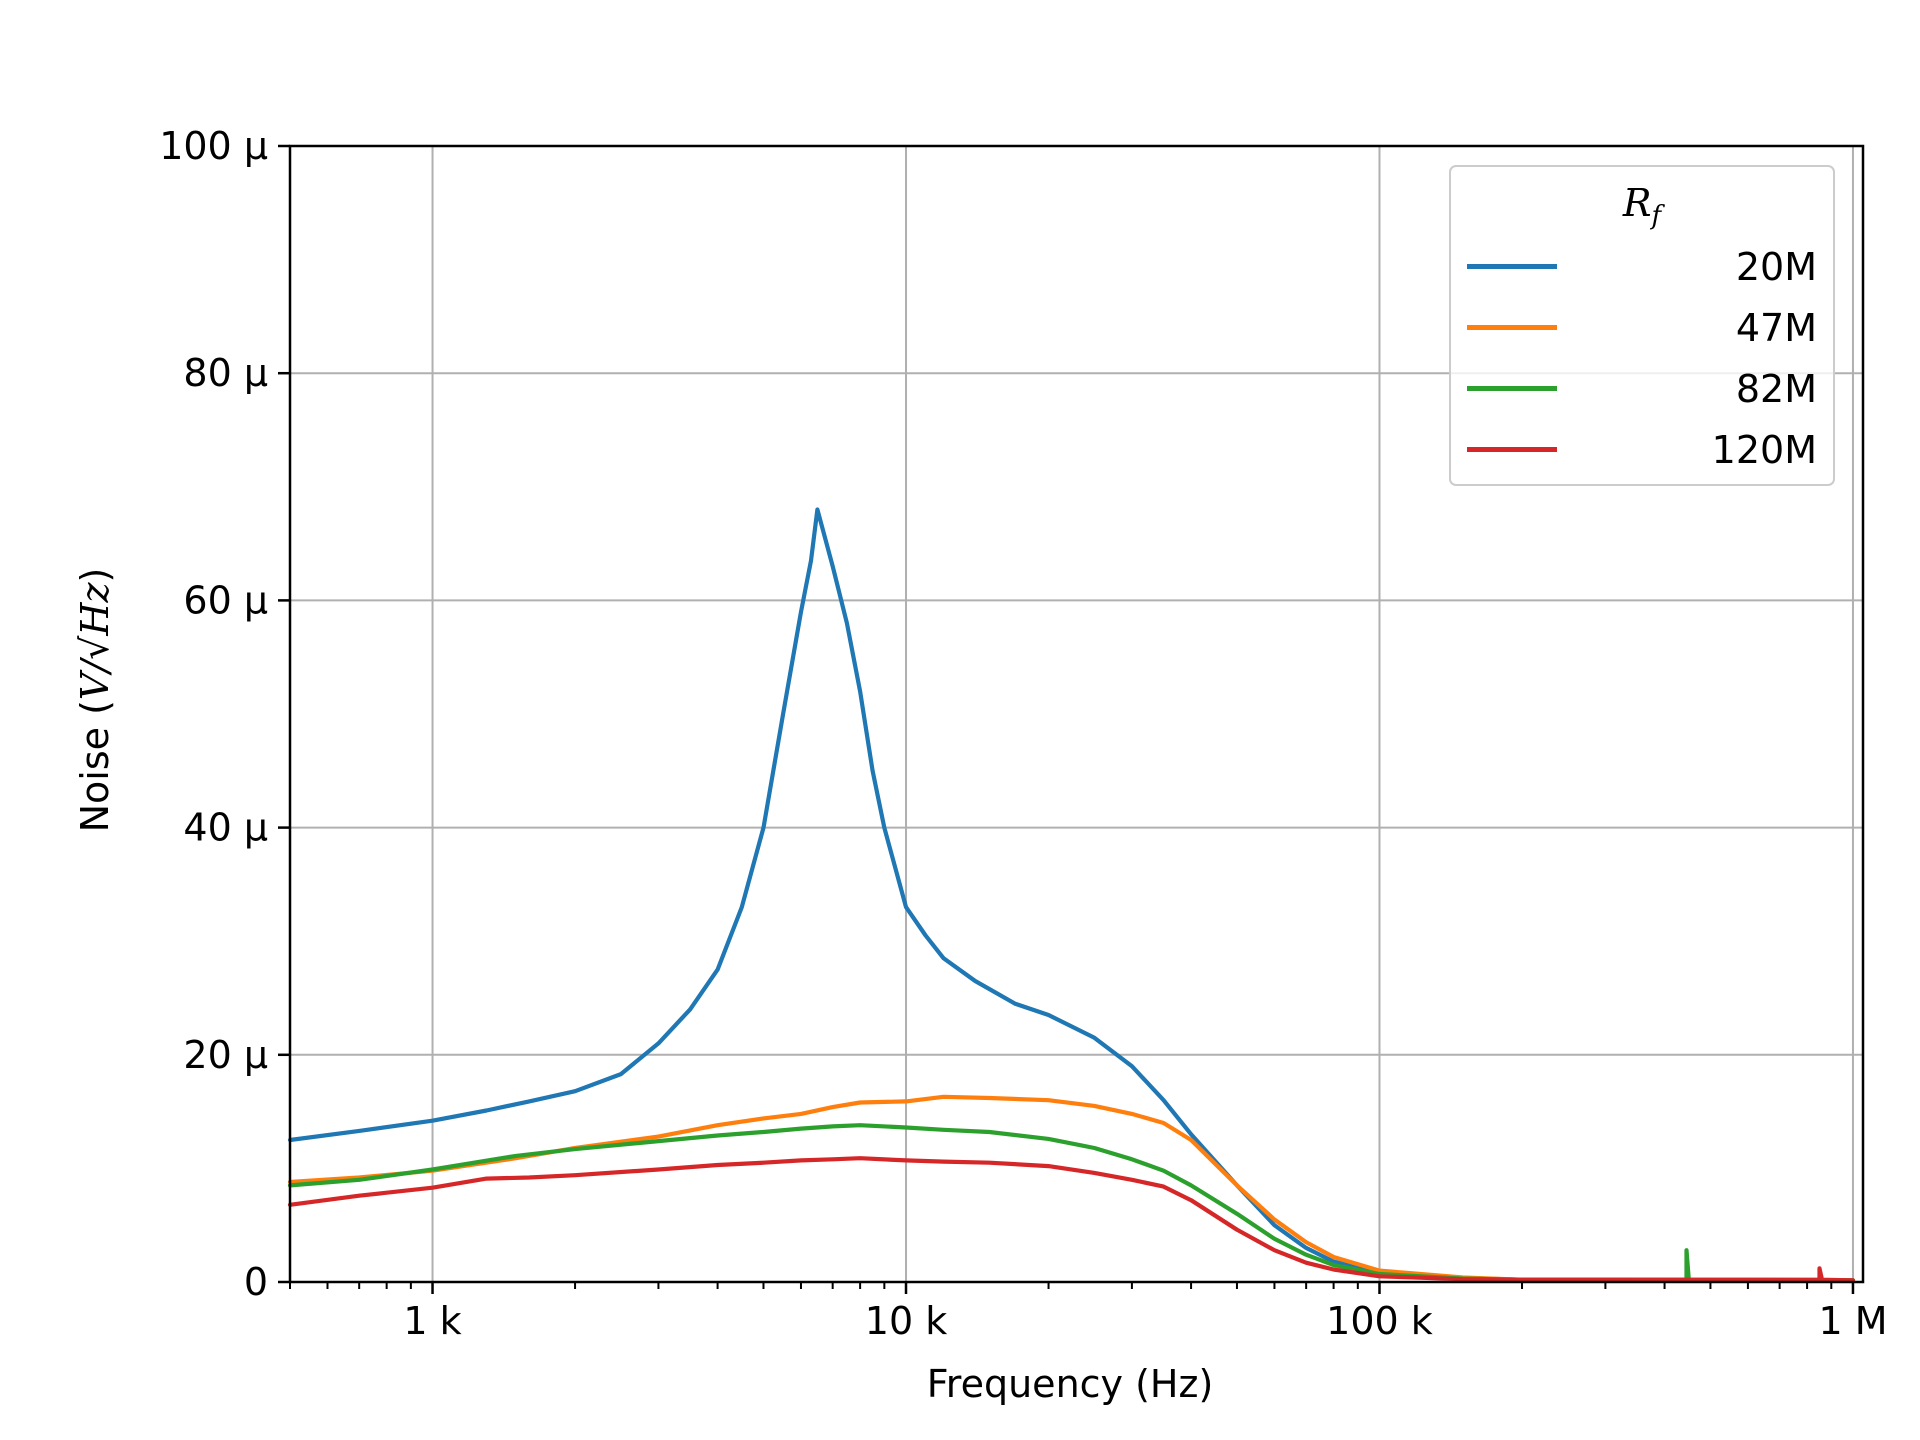 This screenshot has width=1920, height=1440. Describe the element at coordinates (225, 373) in the screenshot. I see `y-tick-label: 80 μ` at that location.